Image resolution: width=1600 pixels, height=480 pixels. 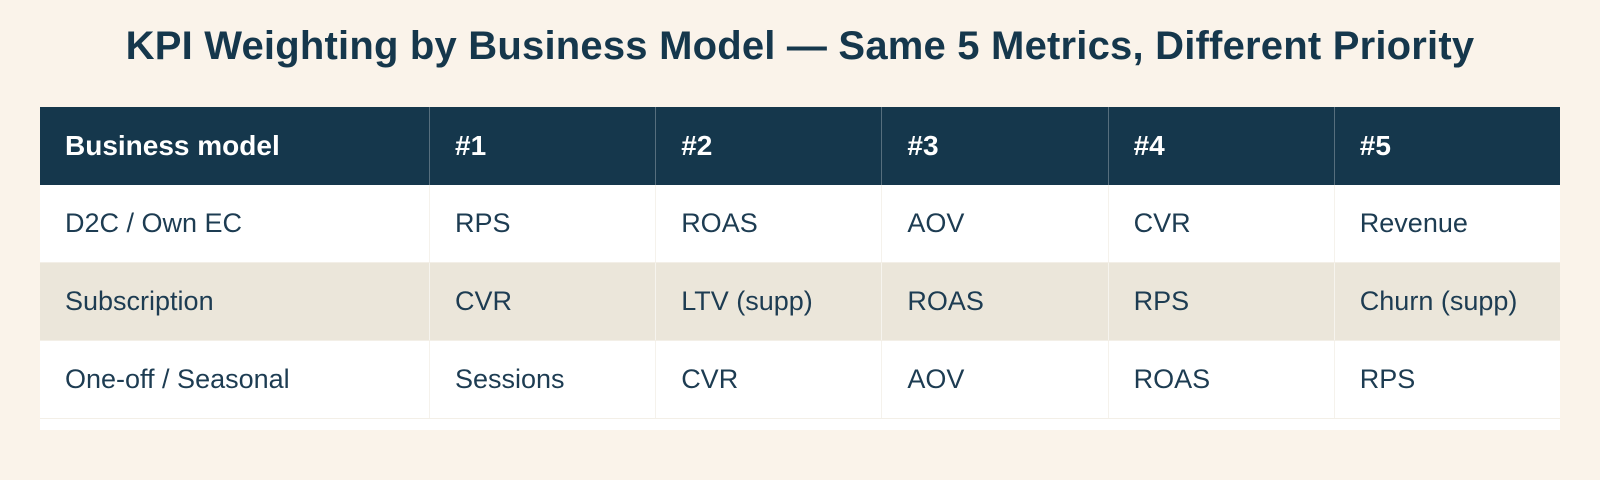 I want to click on cell-business-model: Subscription, so click(x=139, y=301).